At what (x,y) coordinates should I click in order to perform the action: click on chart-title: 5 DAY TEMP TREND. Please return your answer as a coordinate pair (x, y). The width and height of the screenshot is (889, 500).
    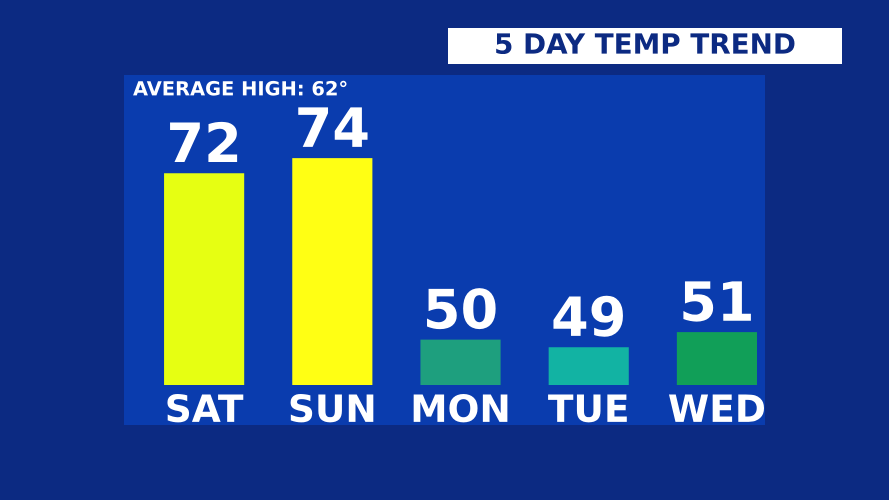
    Looking at the image, I should click on (645, 43).